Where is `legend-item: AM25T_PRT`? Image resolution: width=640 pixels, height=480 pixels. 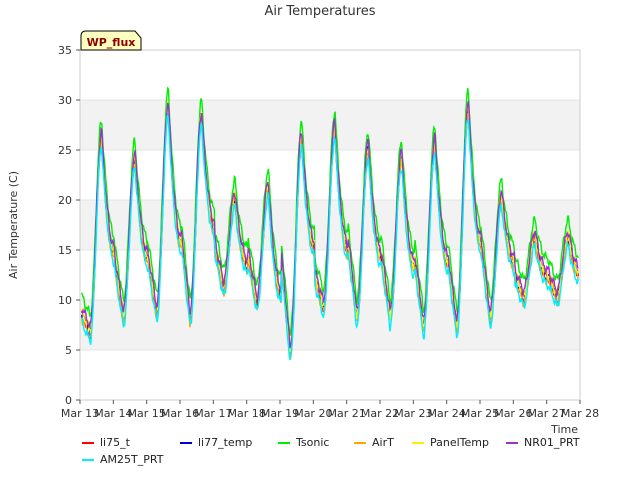
legend-item: AM25T_PRT is located at coordinates (122, 460).